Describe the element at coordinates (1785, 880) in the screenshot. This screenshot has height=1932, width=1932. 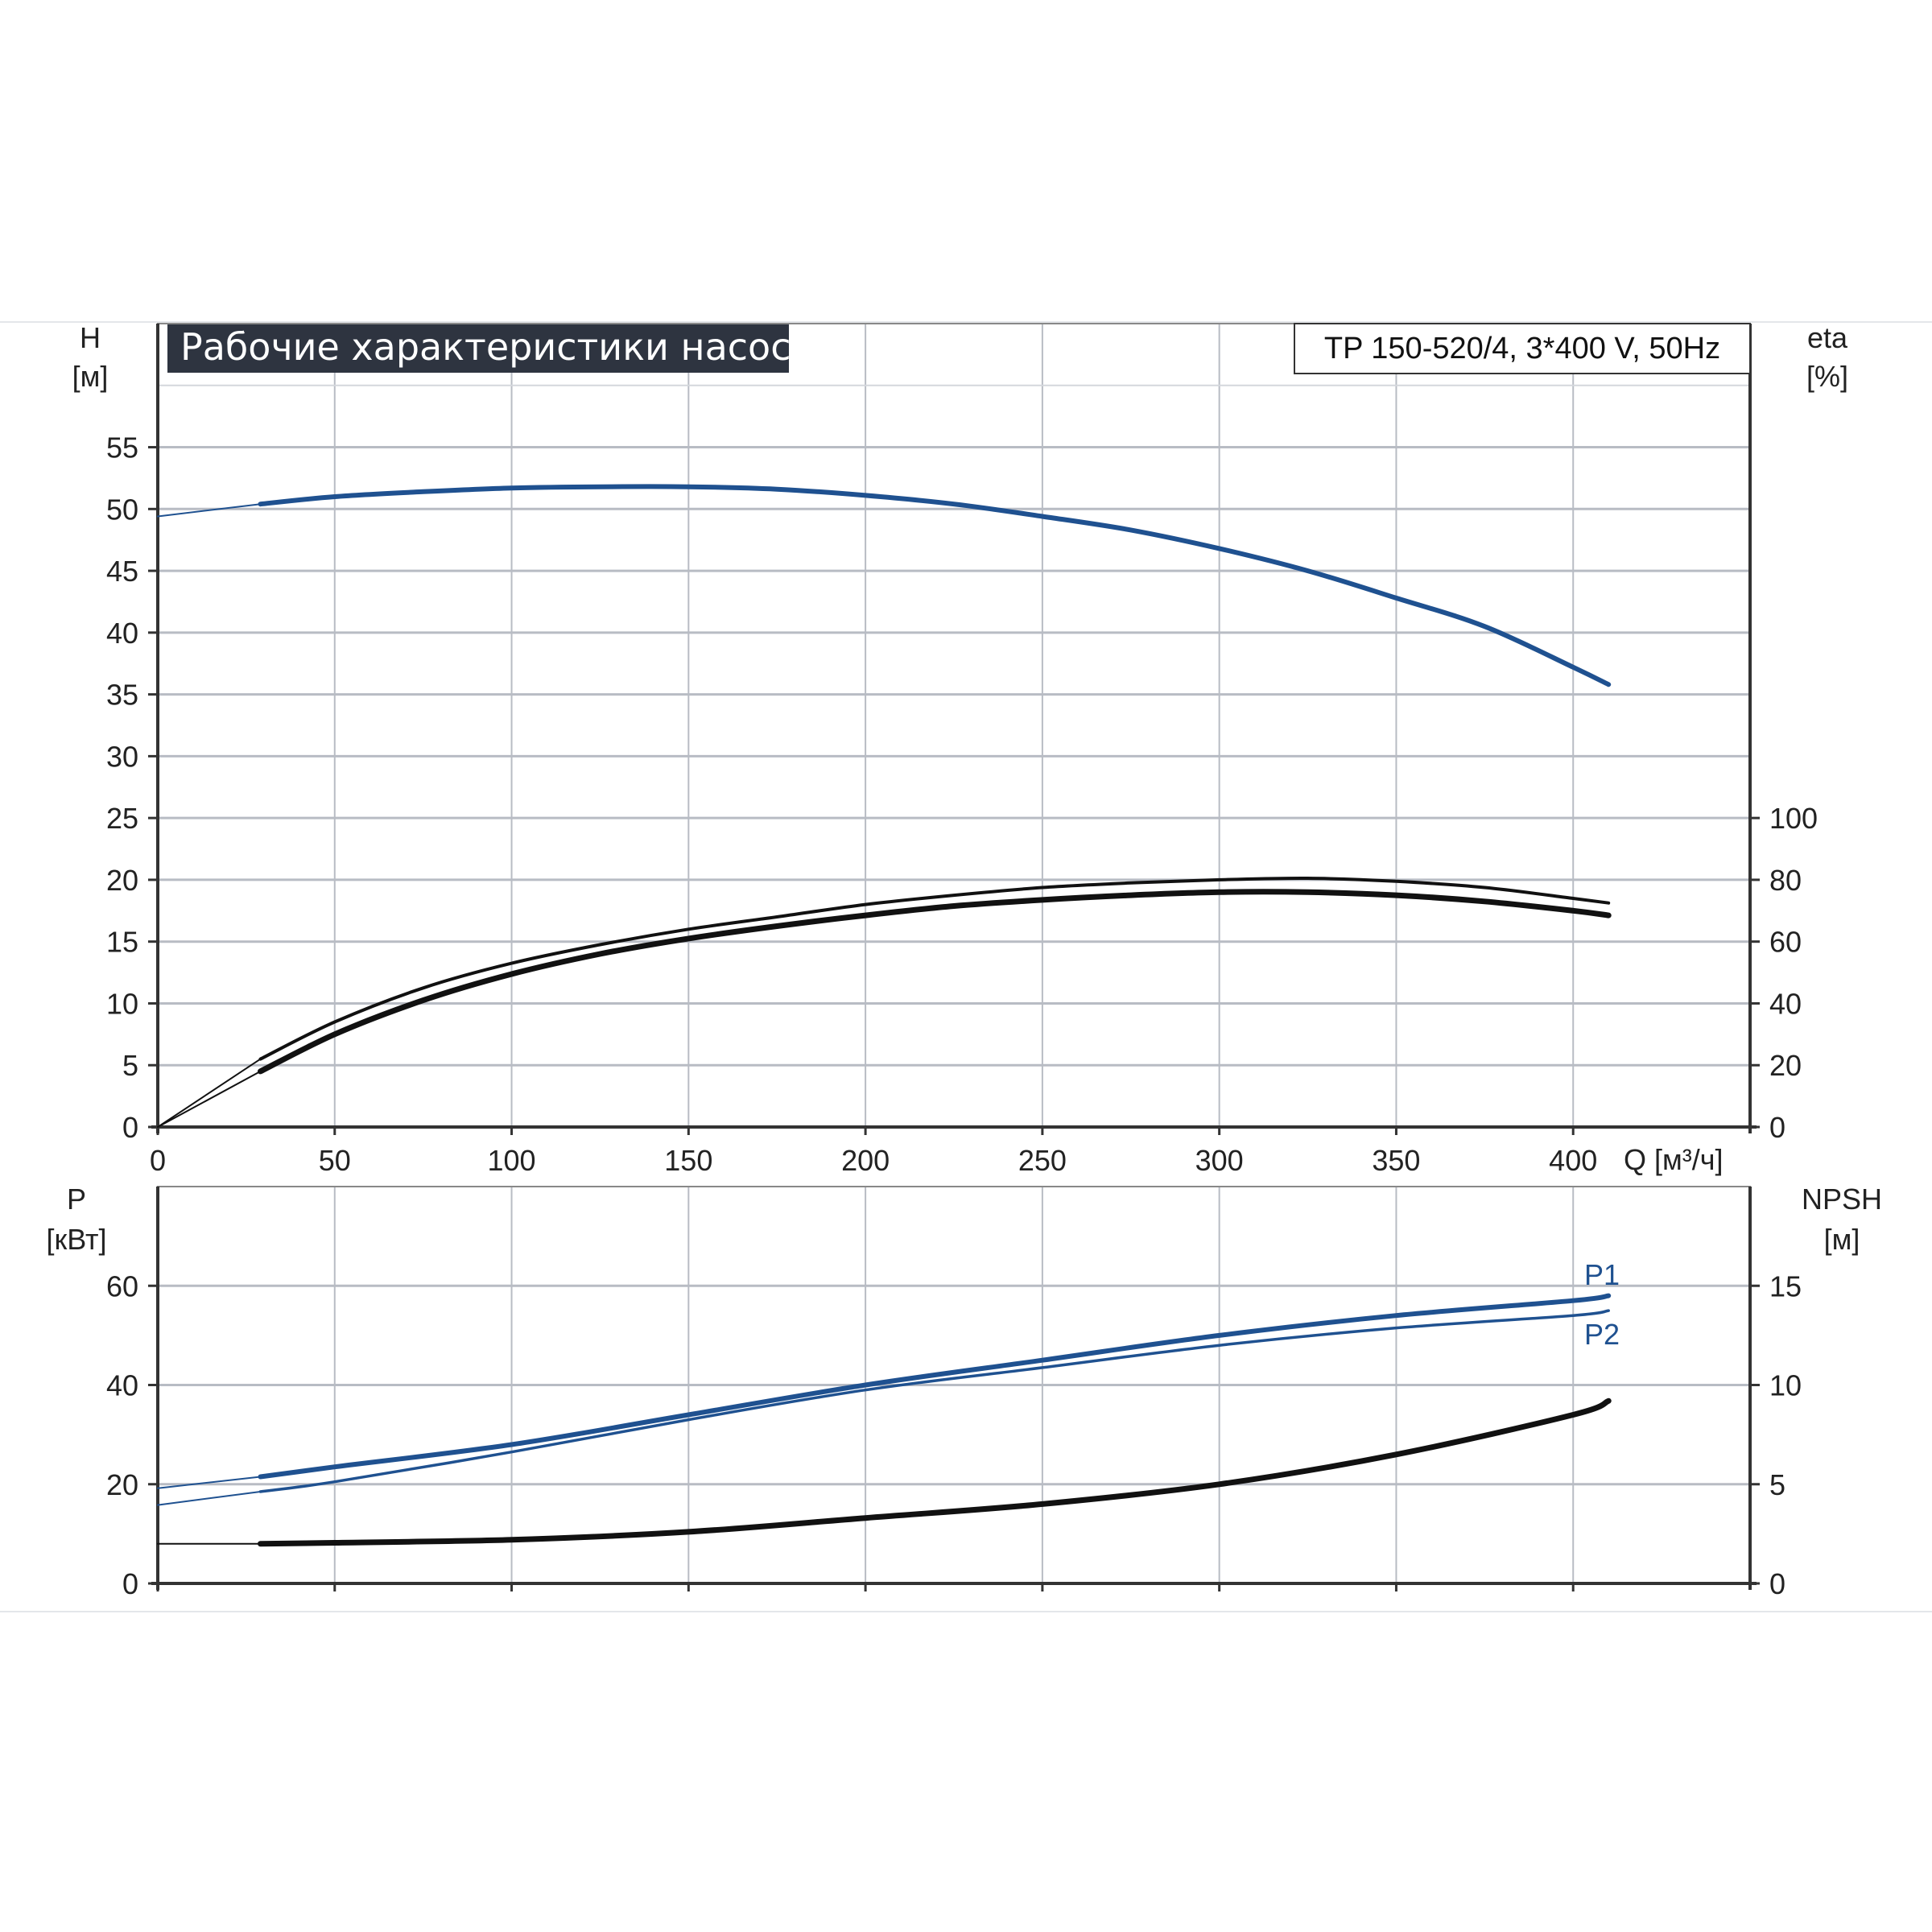
I see `top-right-tick-80: 80` at that location.